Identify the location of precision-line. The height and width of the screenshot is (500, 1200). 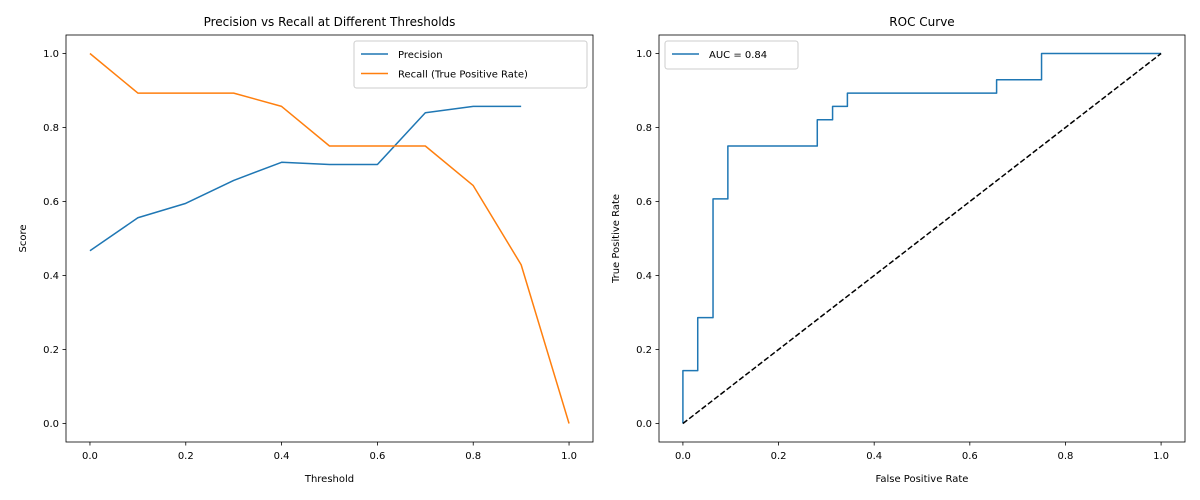
(305, 178).